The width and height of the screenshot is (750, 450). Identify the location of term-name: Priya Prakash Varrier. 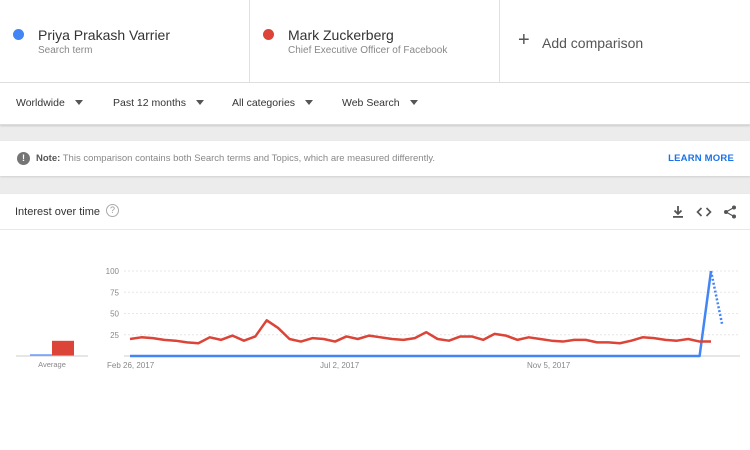
(104, 35).